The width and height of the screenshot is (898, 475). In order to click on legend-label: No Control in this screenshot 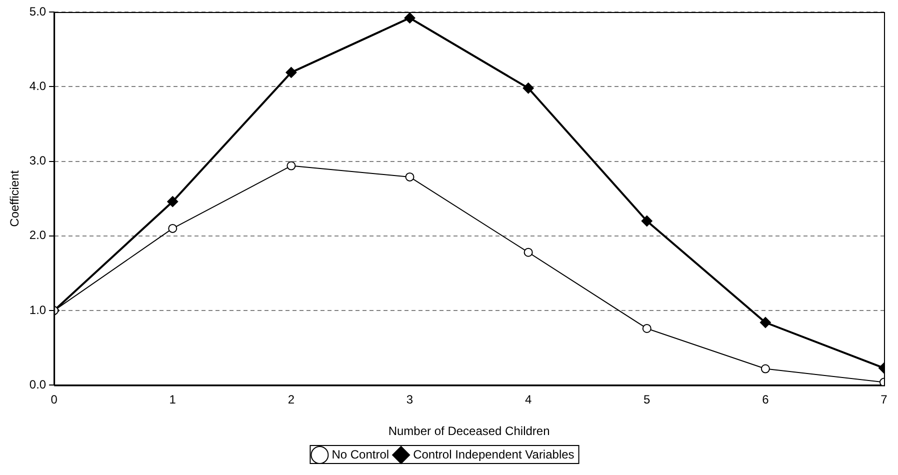, I will do `click(361, 454)`.